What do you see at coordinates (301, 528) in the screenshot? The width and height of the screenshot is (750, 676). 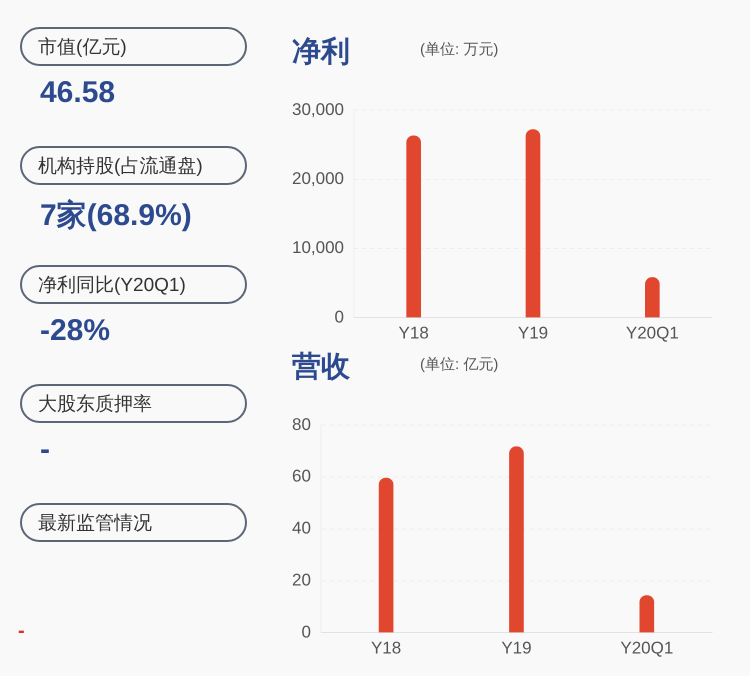 I see `y-tick-label: 40` at bounding box center [301, 528].